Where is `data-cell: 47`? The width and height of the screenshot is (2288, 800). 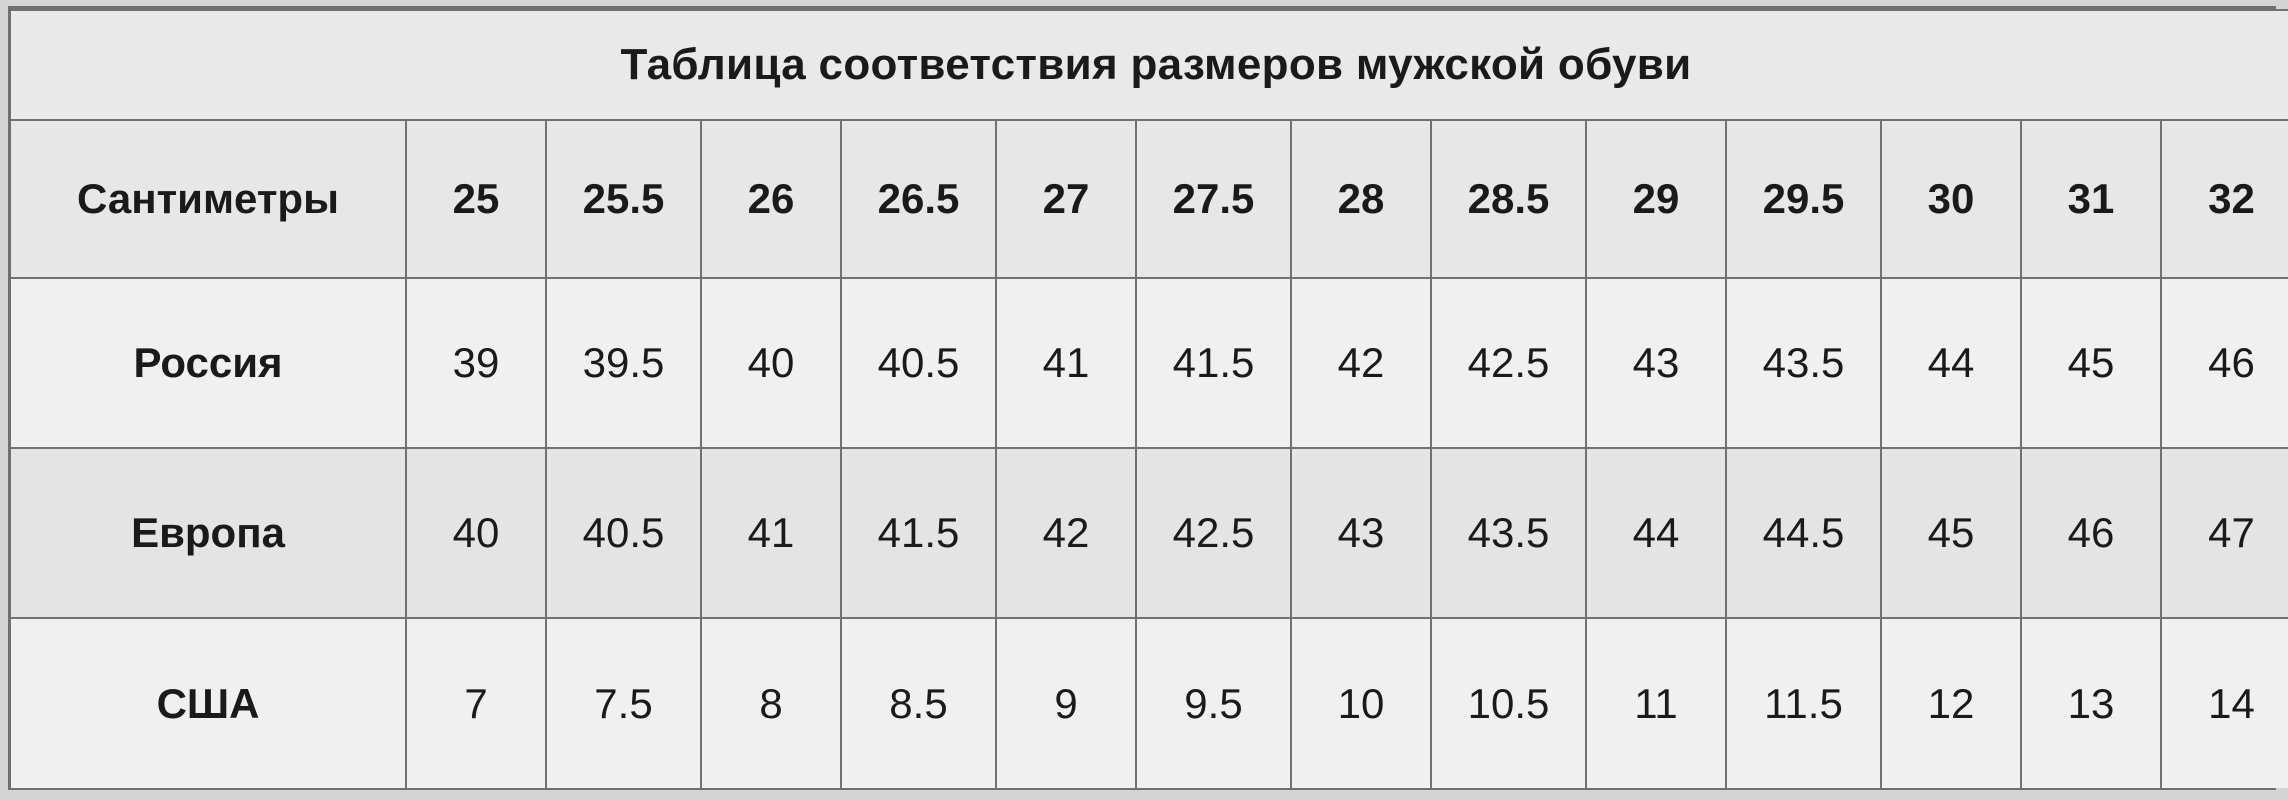 data-cell: 47 is located at coordinates (2223, 533).